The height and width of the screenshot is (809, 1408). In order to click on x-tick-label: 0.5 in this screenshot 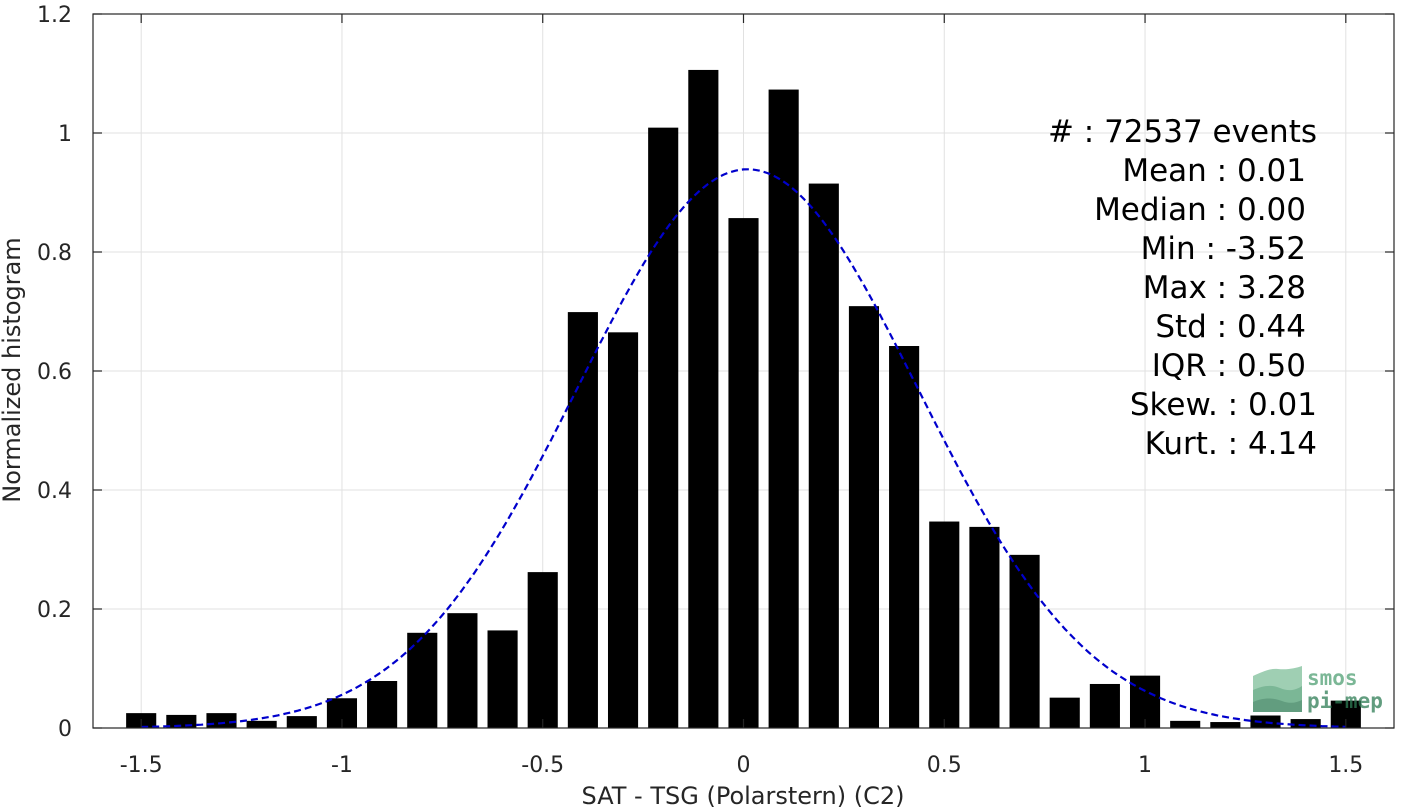, I will do `click(944, 765)`.